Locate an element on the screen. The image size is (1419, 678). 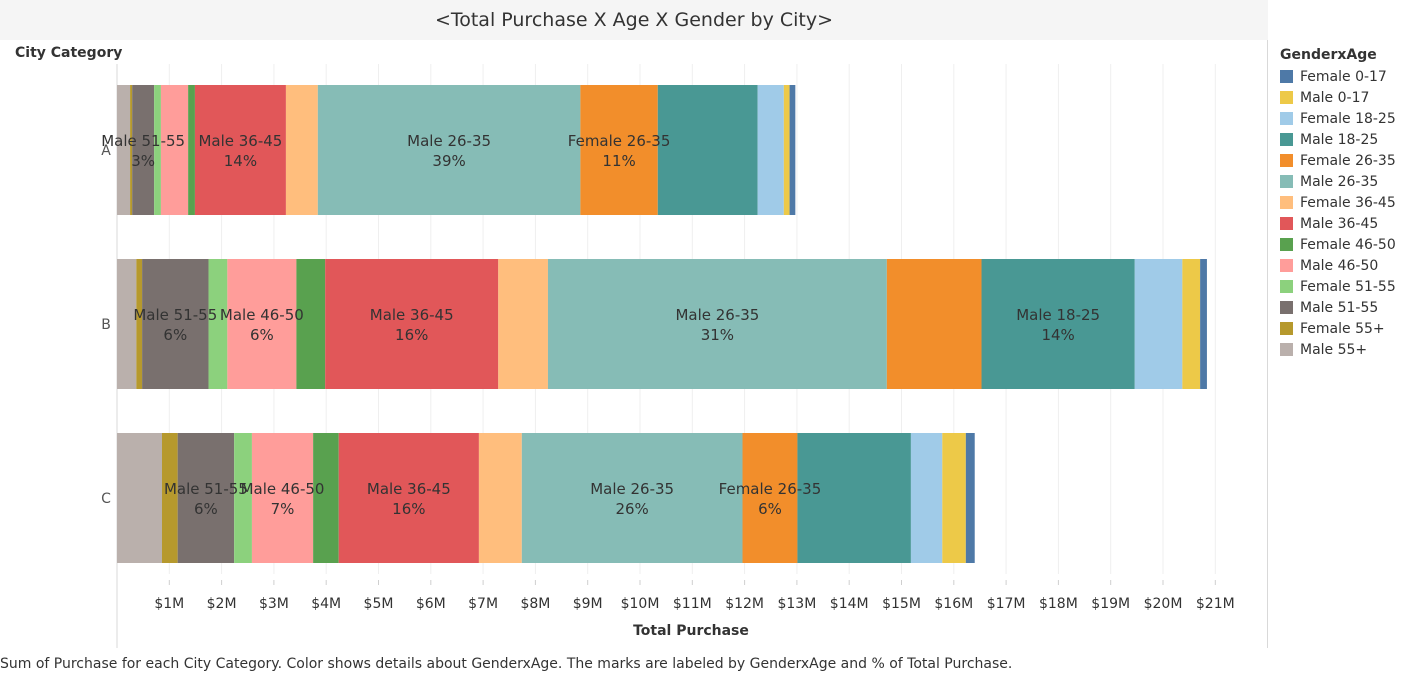
legend-item: Male 0-17 is located at coordinates (1349, 97).